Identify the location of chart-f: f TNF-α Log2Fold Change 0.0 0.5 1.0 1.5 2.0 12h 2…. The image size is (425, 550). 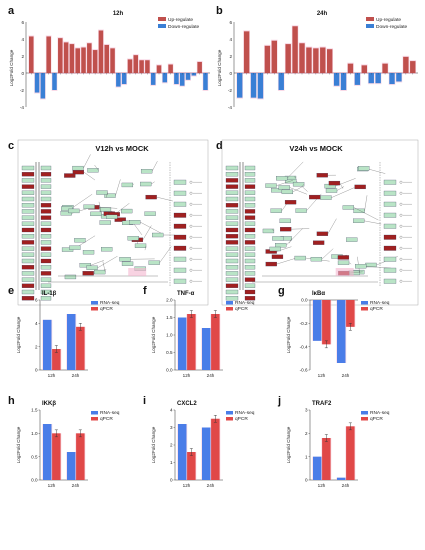
(199, 331).